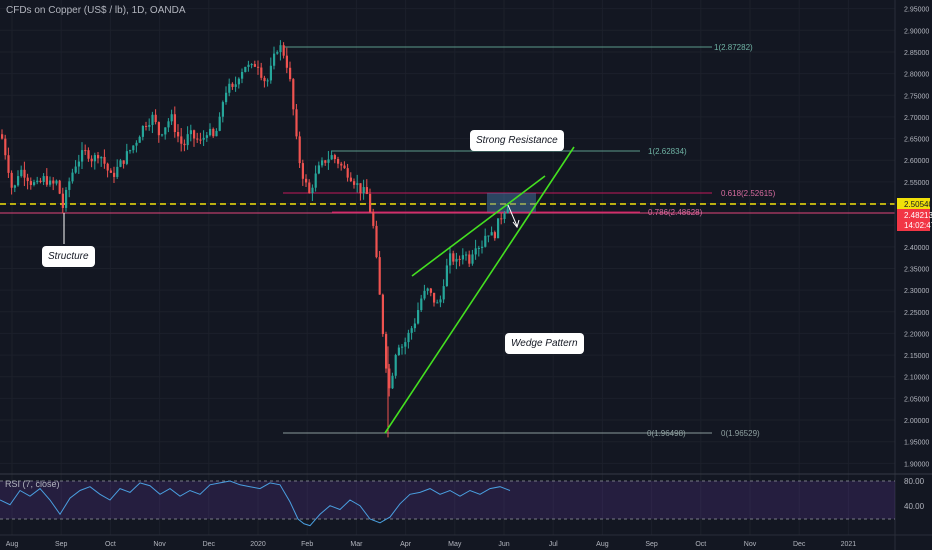 This screenshot has height=550, width=932. Describe the element at coordinates (513, 216) in the screenshot. I see `down-arrow-icon` at that location.